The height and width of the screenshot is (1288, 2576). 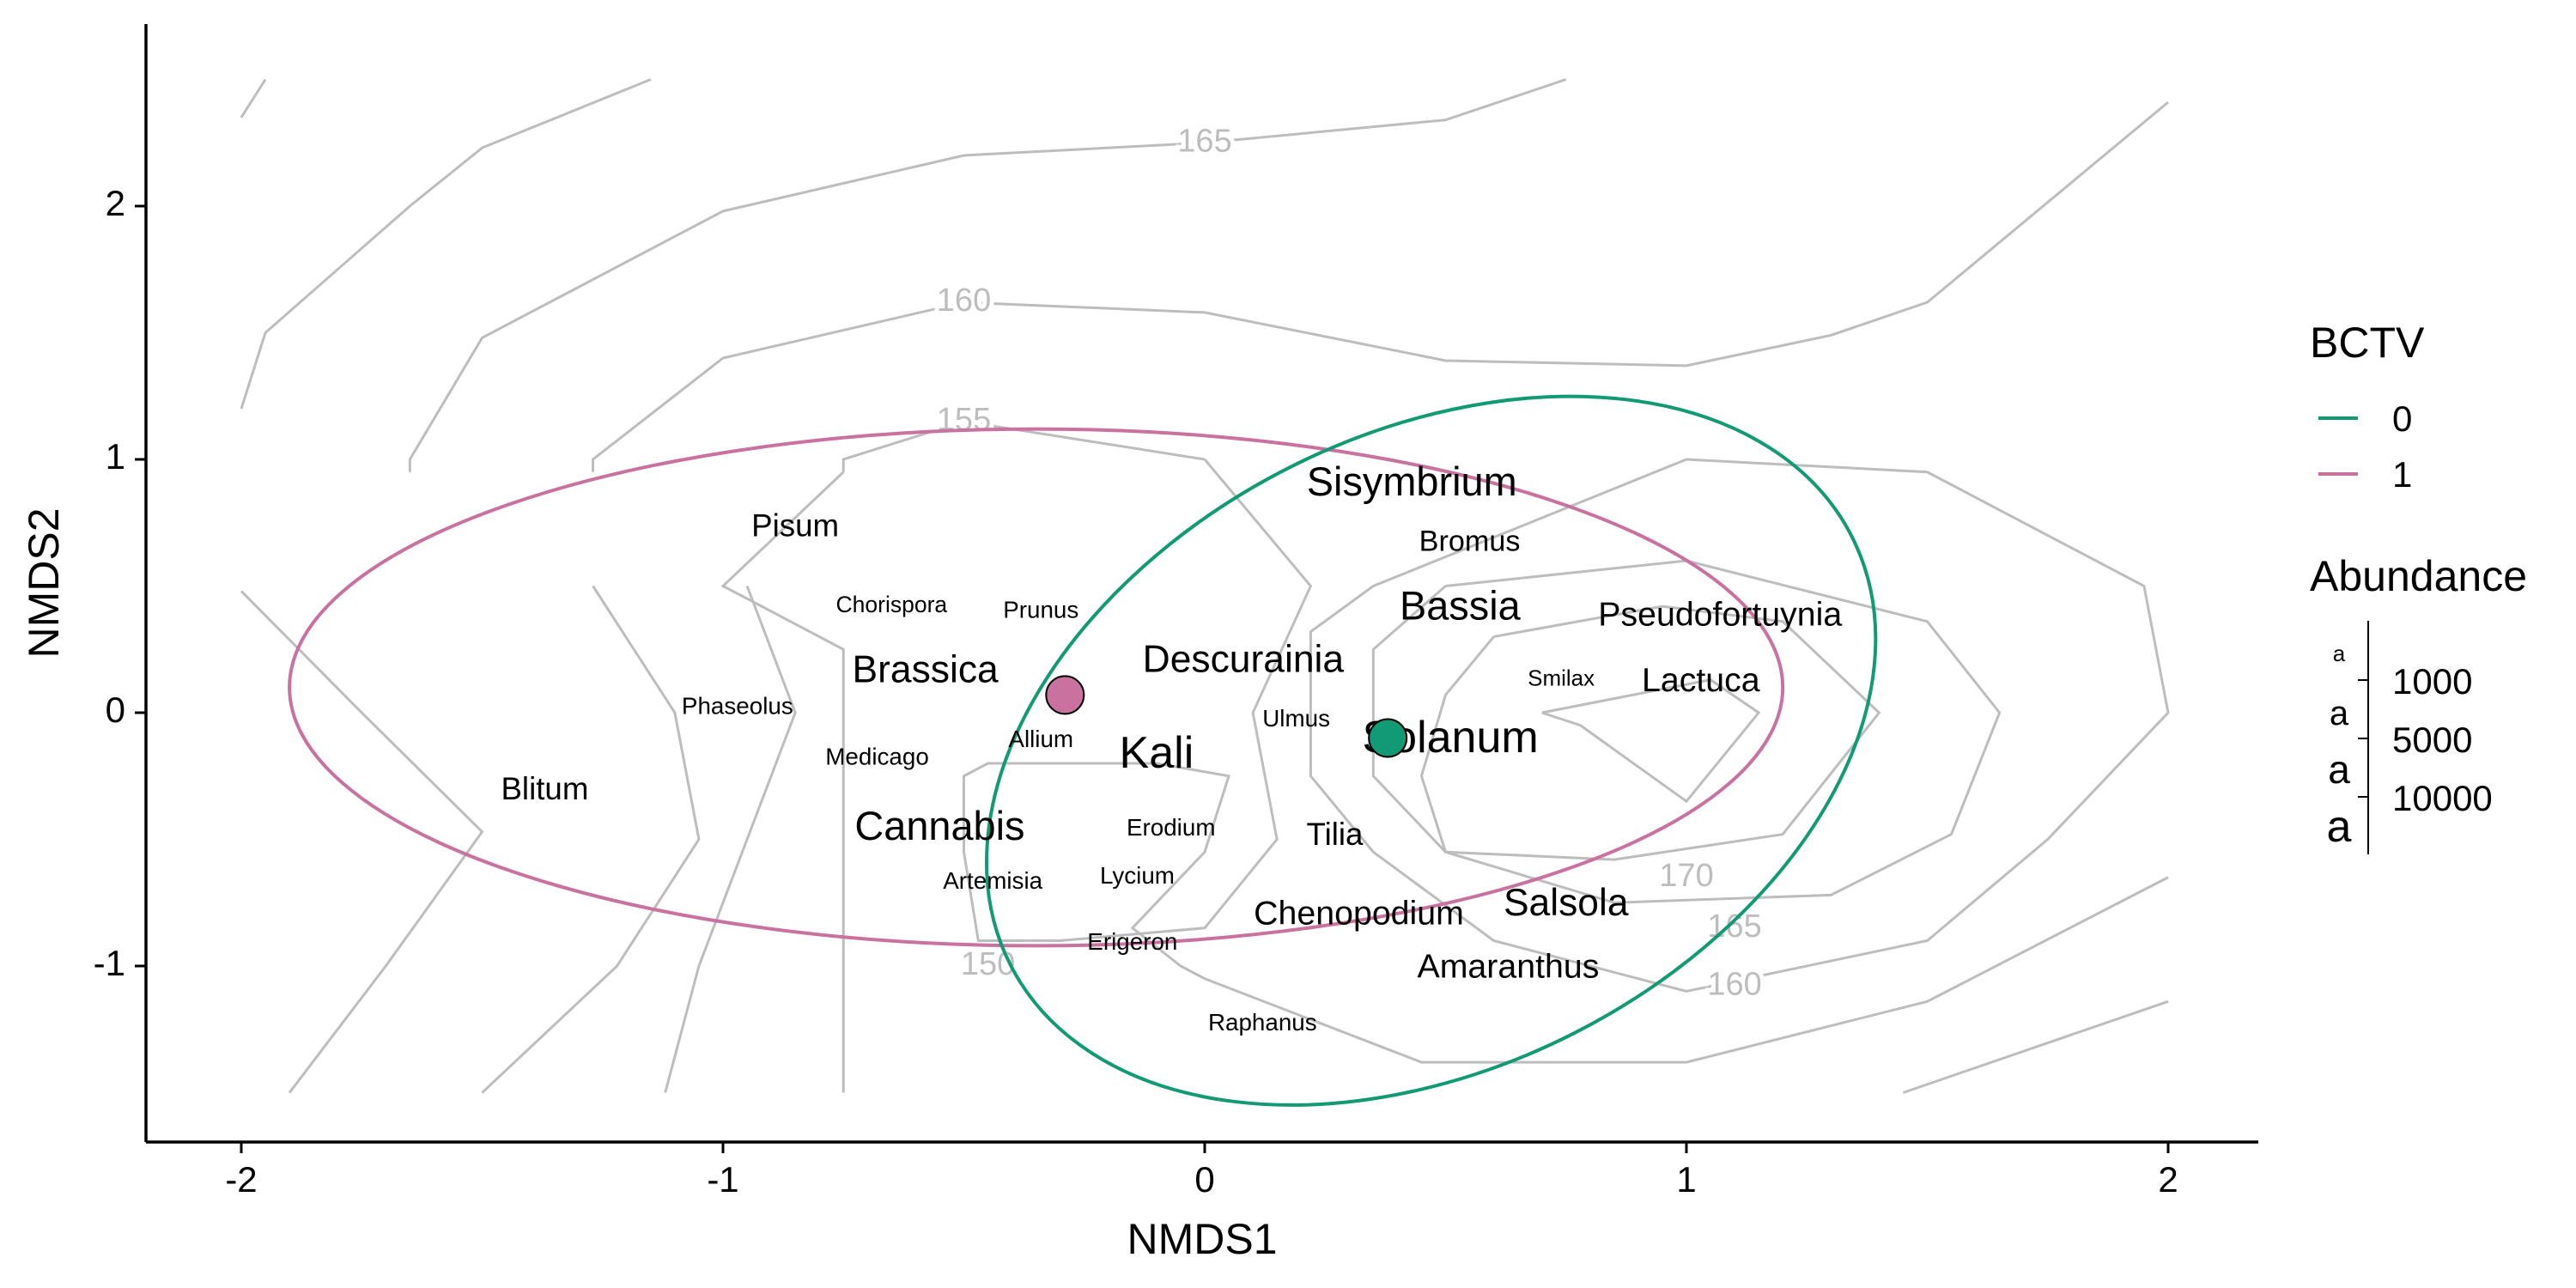 What do you see at coordinates (2339, 770) in the screenshot?
I see `legend-size-glyph-5000: a` at bounding box center [2339, 770].